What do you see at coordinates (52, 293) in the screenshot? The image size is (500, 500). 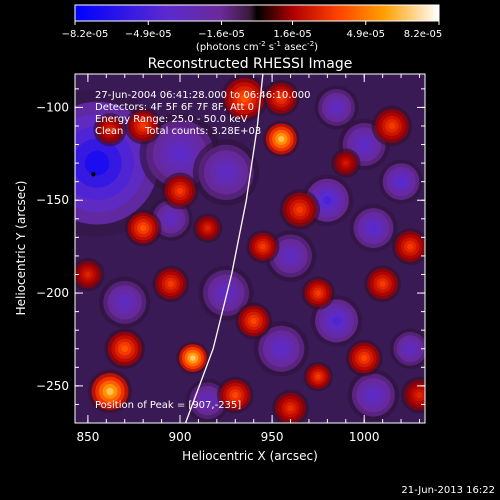 I see `y-tick-label: −200` at bounding box center [52, 293].